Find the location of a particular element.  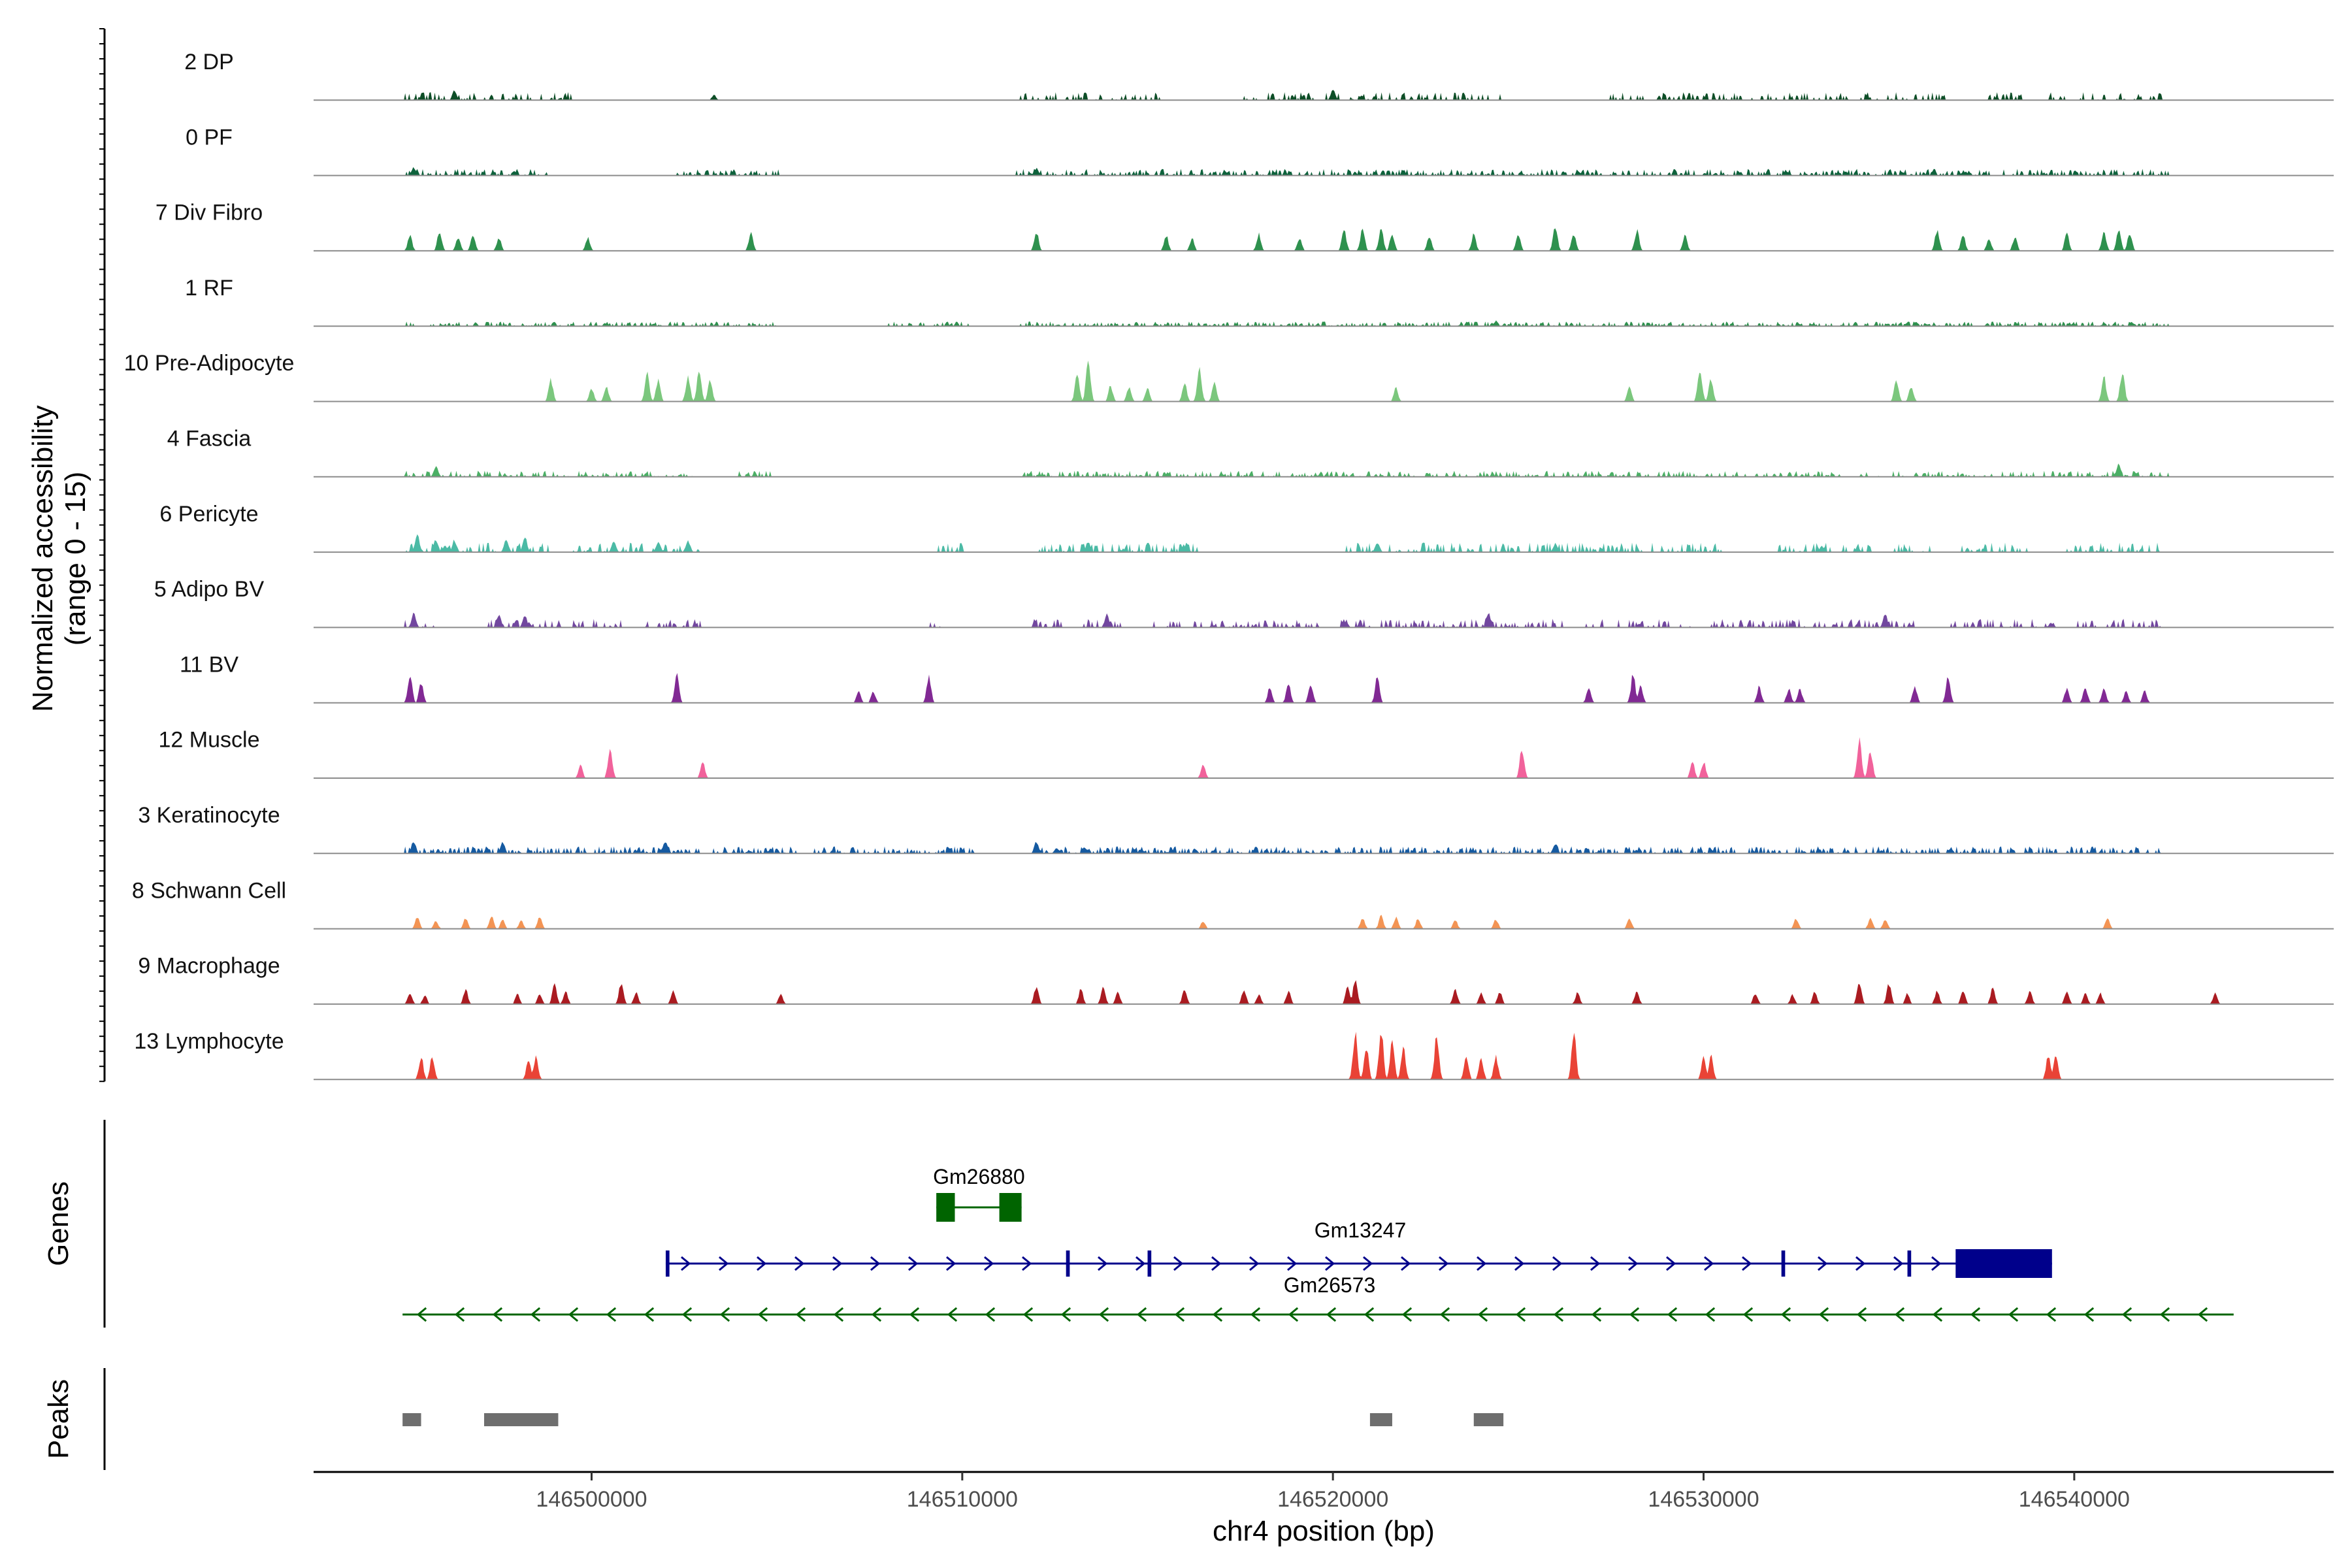

track-label: 1 RF is located at coordinates (209, 288).